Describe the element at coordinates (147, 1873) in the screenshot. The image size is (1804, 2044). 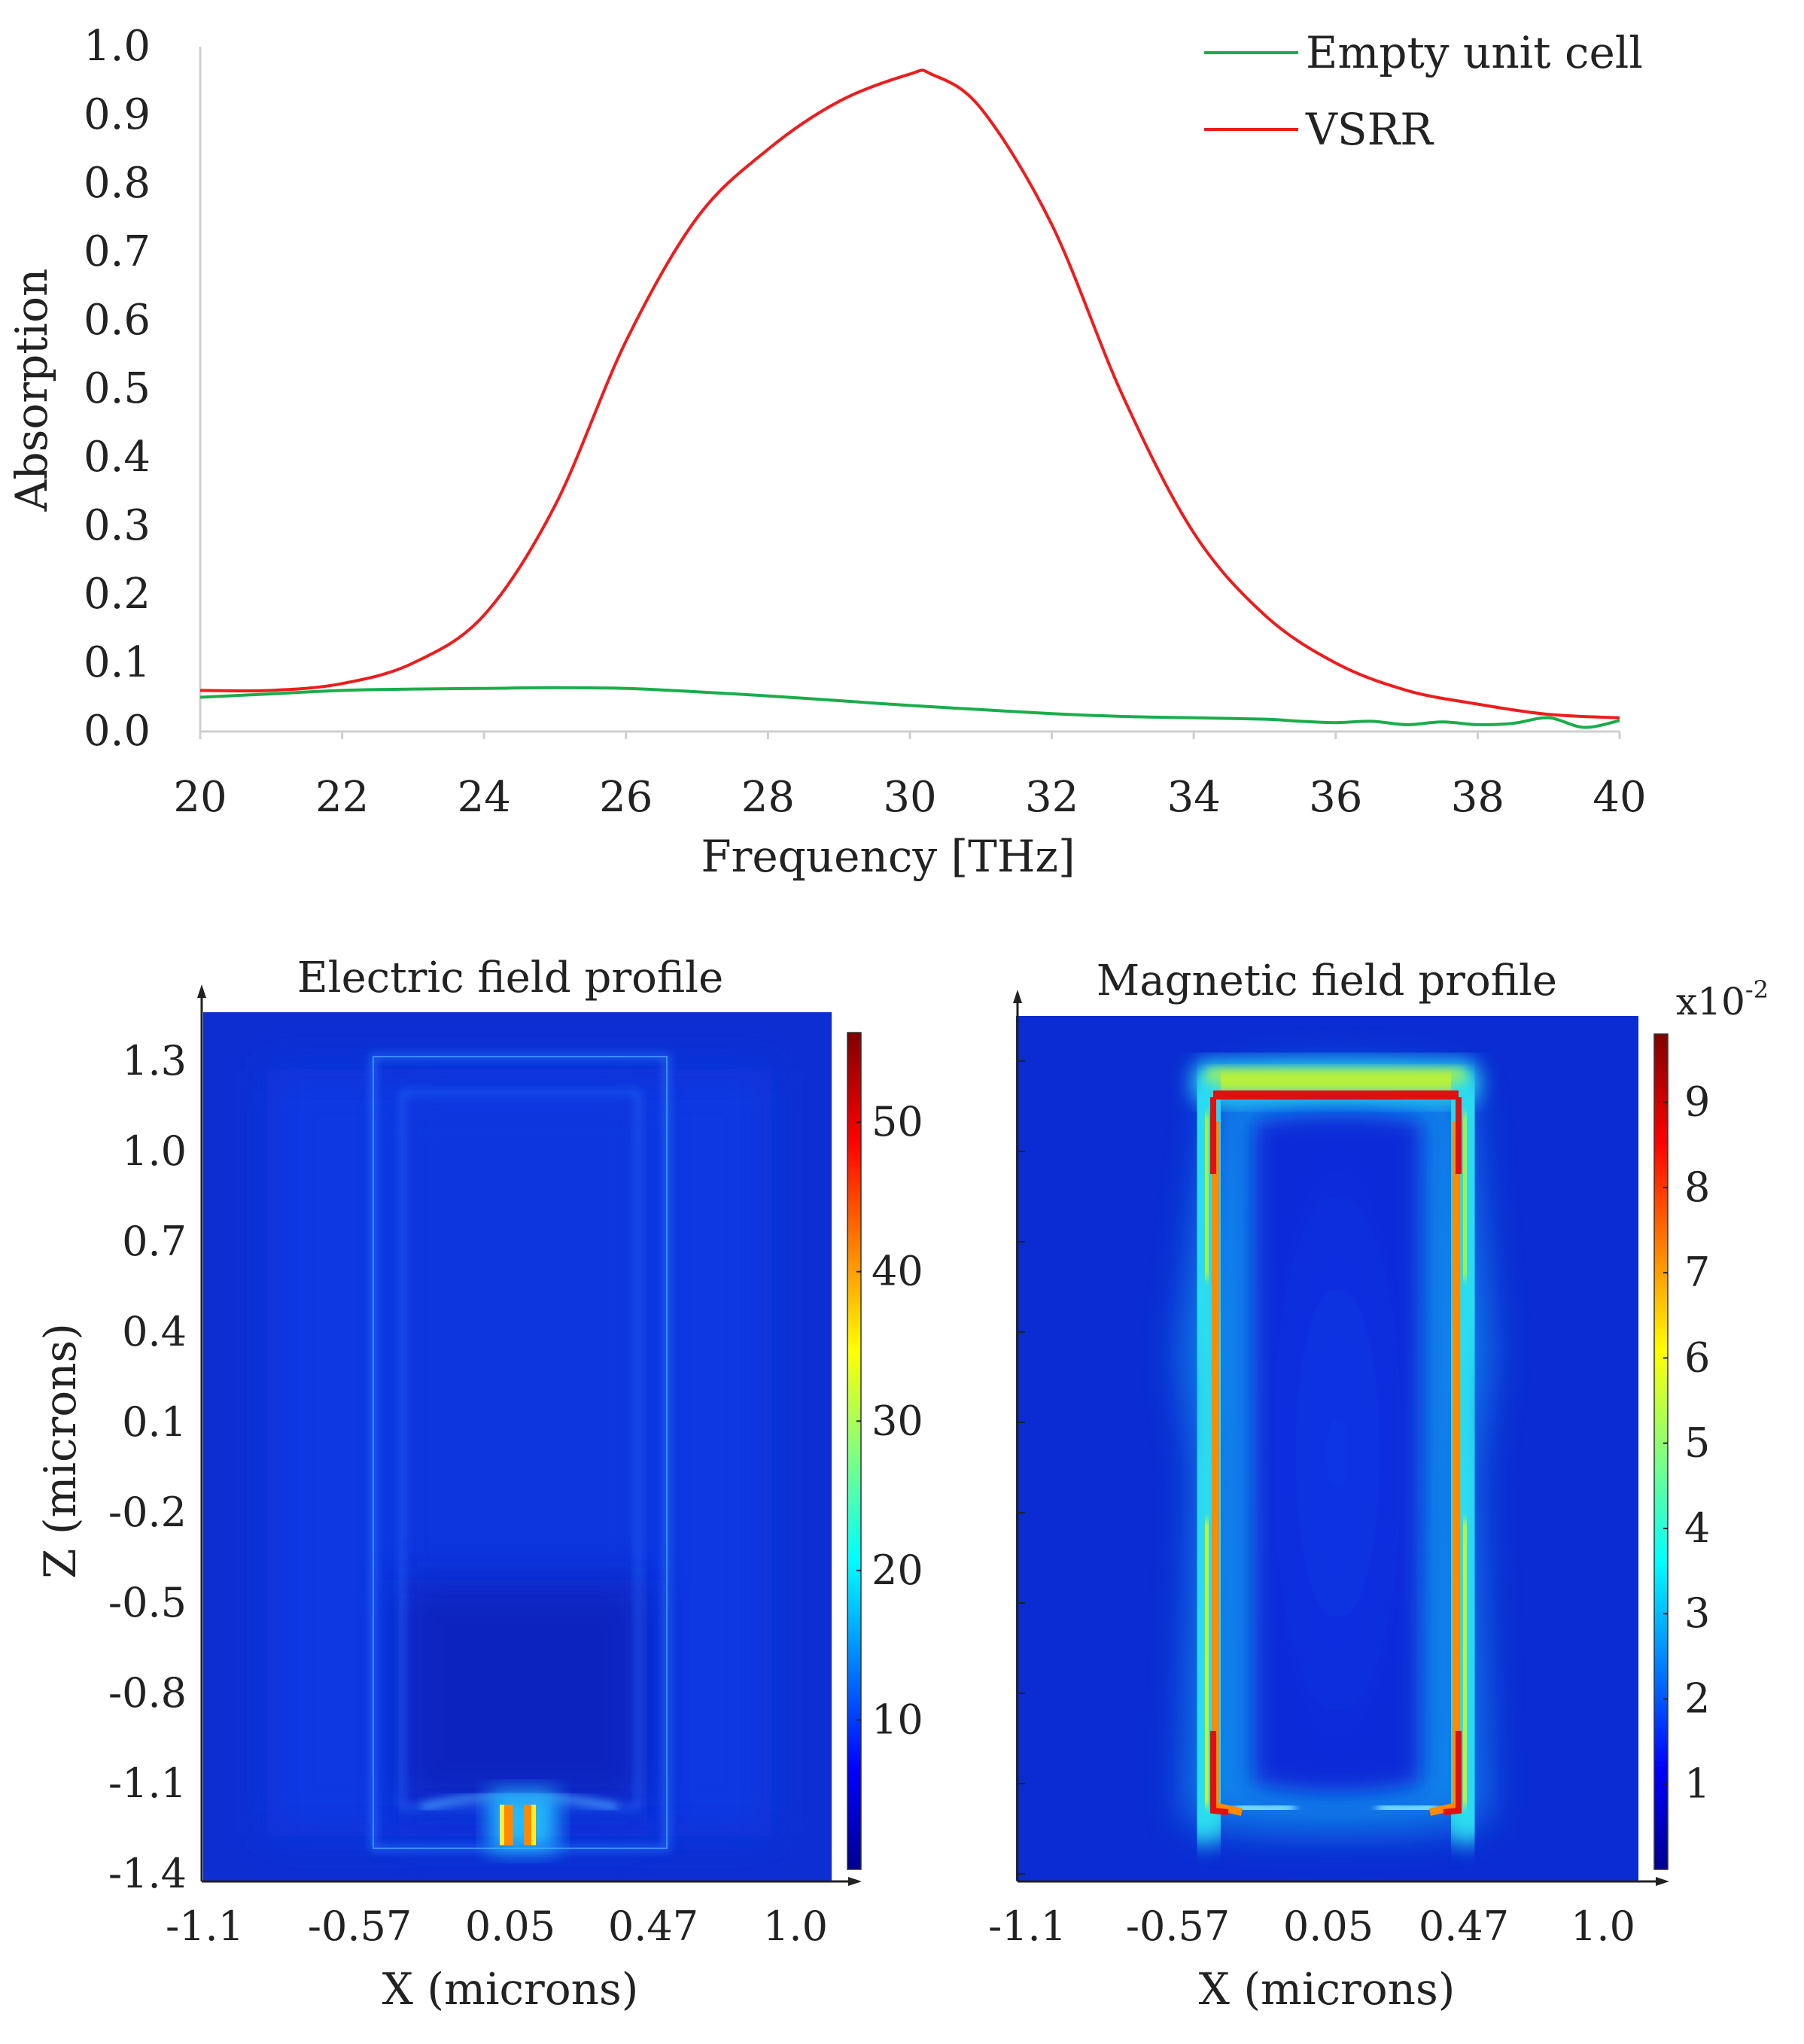
I see `electric-y-tick-label: -1.4` at that location.